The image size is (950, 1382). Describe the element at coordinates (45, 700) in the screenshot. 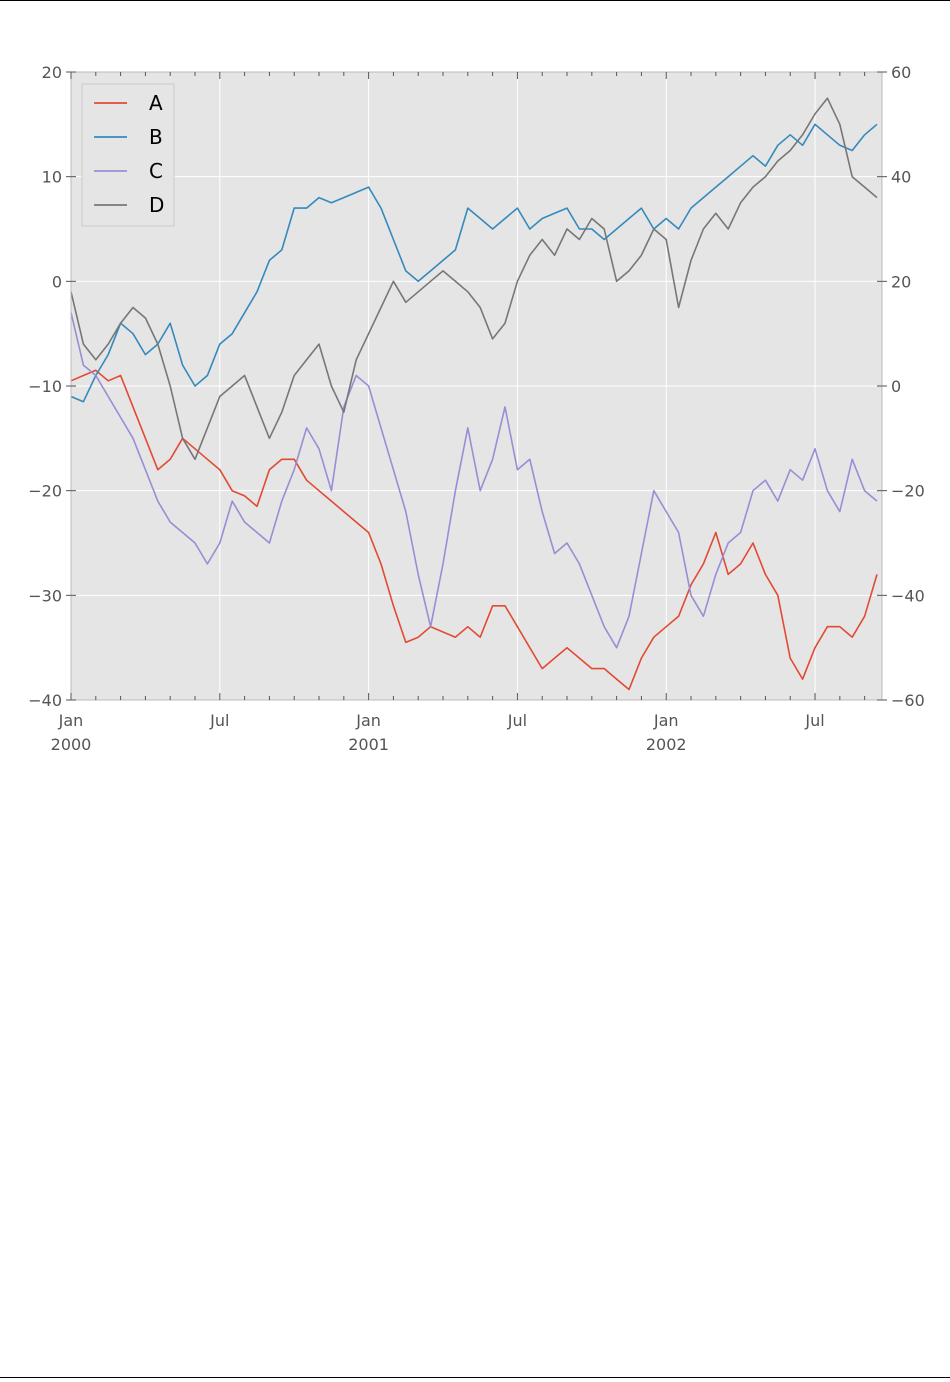

I see `y-left-tick-label: −40` at that location.